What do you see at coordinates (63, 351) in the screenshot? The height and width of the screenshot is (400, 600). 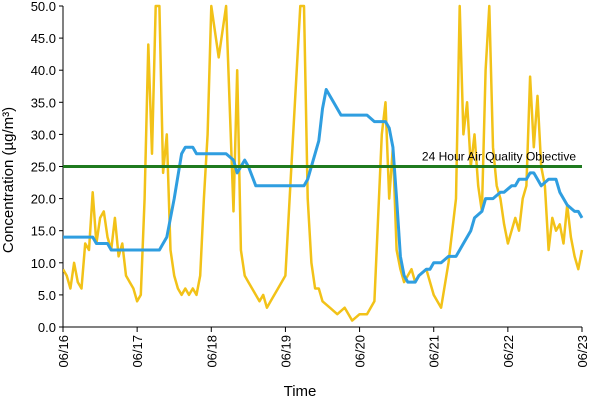 I see `x-tick-label: 06/16` at bounding box center [63, 351].